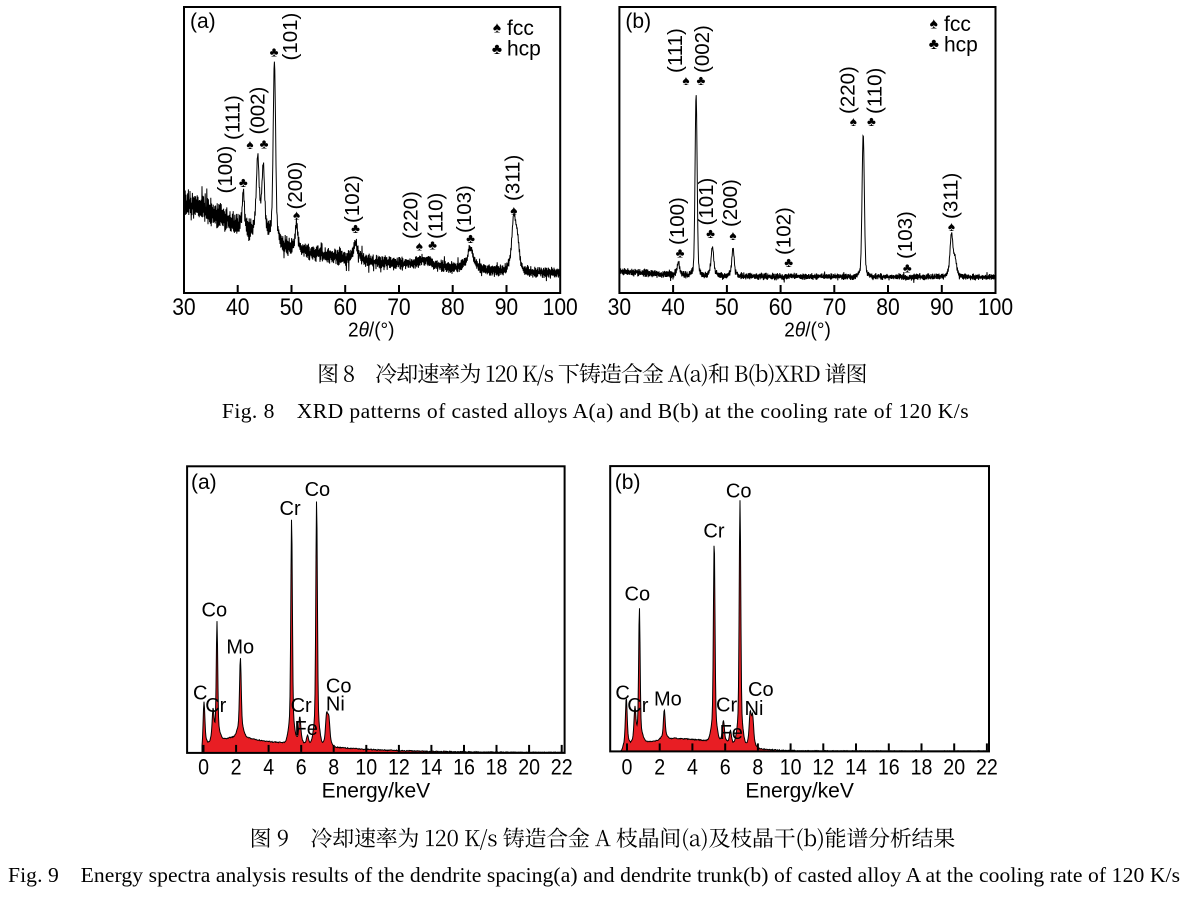 Image resolution: width=1188 pixels, height=897 pixels. I want to click on svg-text: (110), so click(435, 216).